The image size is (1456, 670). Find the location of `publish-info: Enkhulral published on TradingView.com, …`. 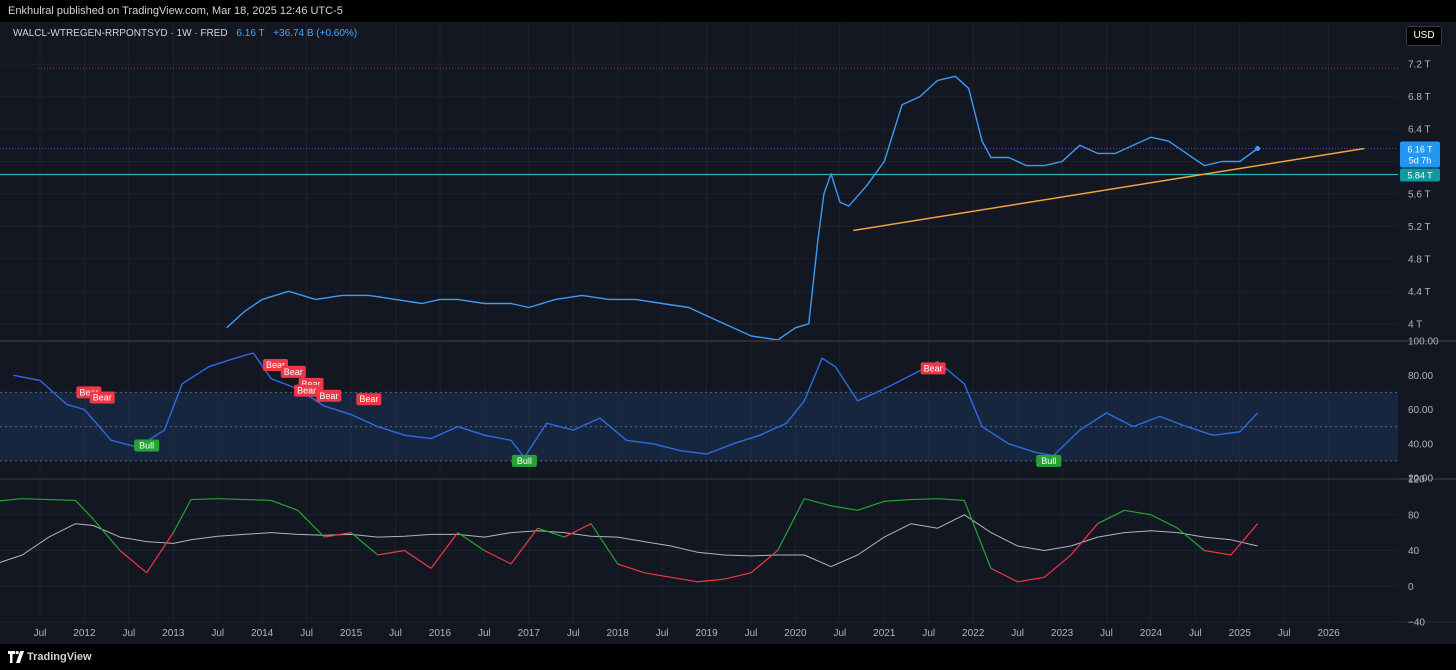

publish-info: Enkhulral published on TradingView.com, … is located at coordinates (175, 11).